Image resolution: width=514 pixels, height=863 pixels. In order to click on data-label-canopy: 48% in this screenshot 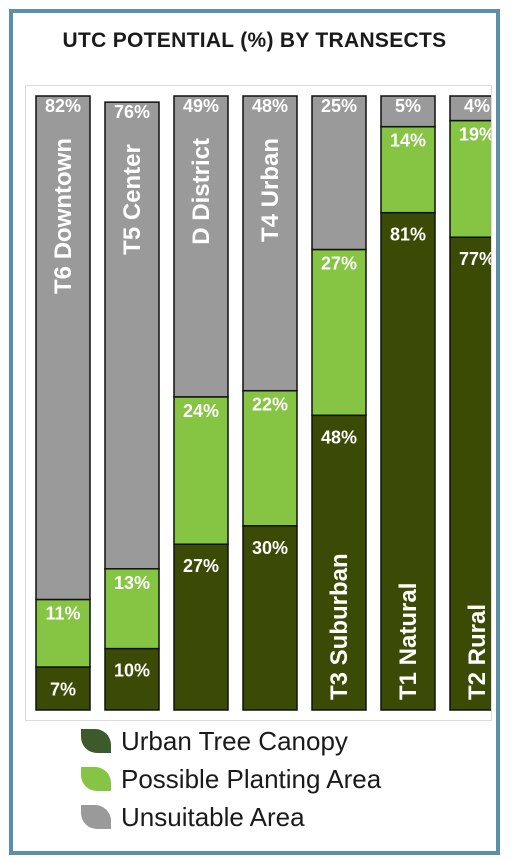, I will do `click(339, 437)`.